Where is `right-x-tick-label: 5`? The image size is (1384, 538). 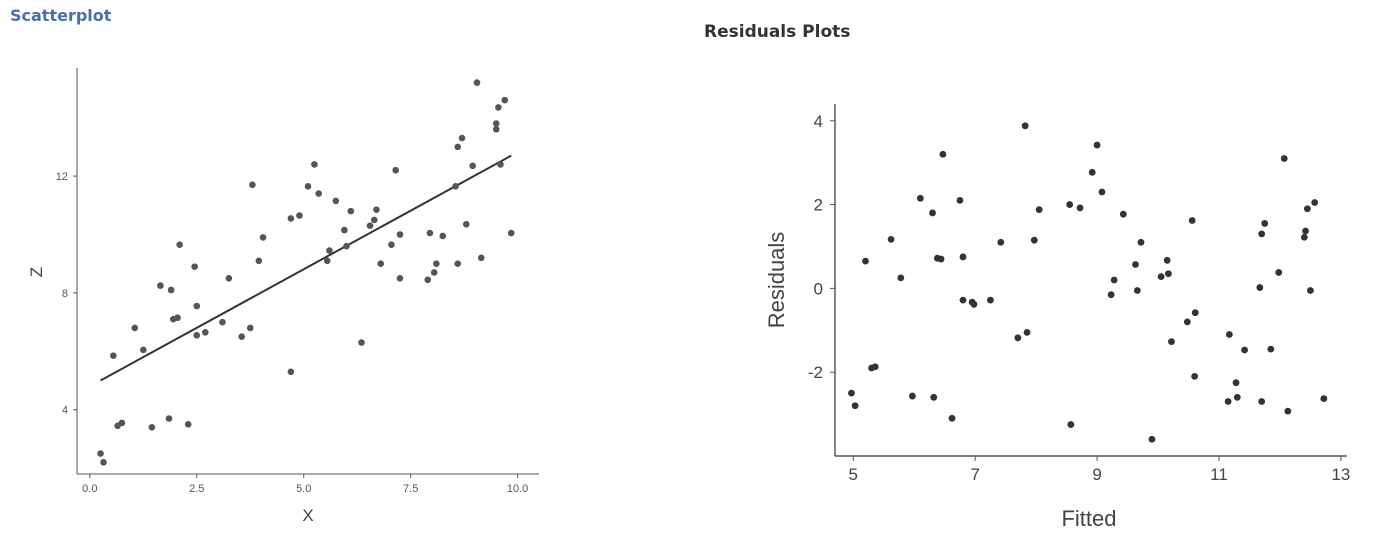
right-x-tick-label: 5 is located at coordinates (853, 474).